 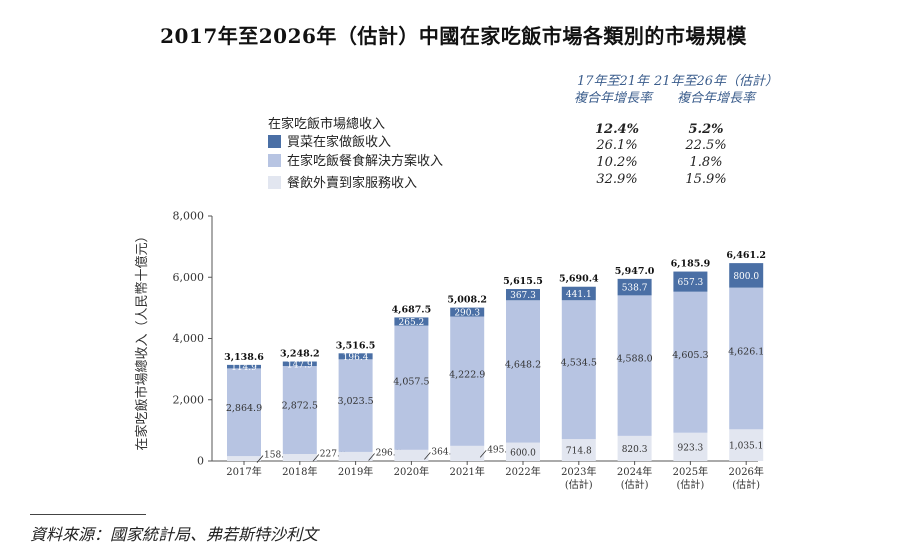 What do you see at coordinates (579, 279) in the screenshot?
I see `total-label: 5,690.4` at bounding box center [579, 279].